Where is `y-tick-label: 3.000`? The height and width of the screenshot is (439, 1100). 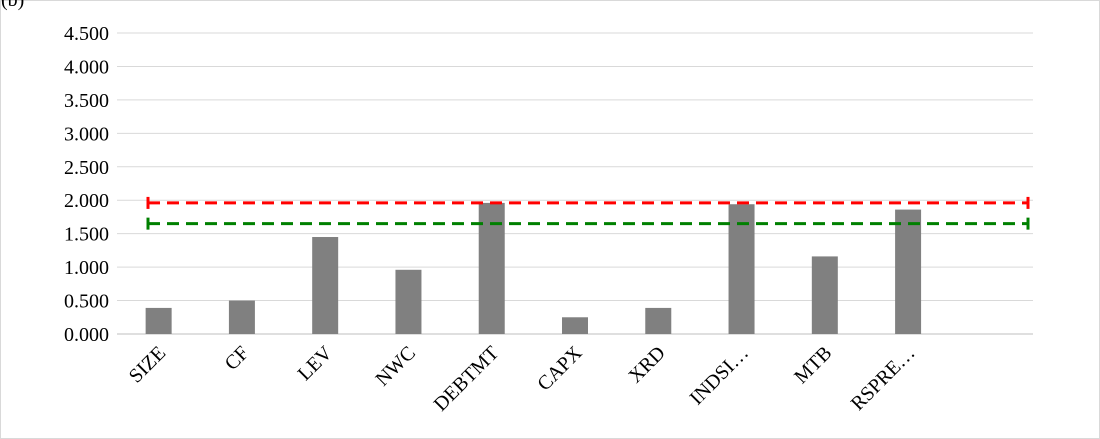
y-tick-label: 3.000 is located at coordinates (86, 134).